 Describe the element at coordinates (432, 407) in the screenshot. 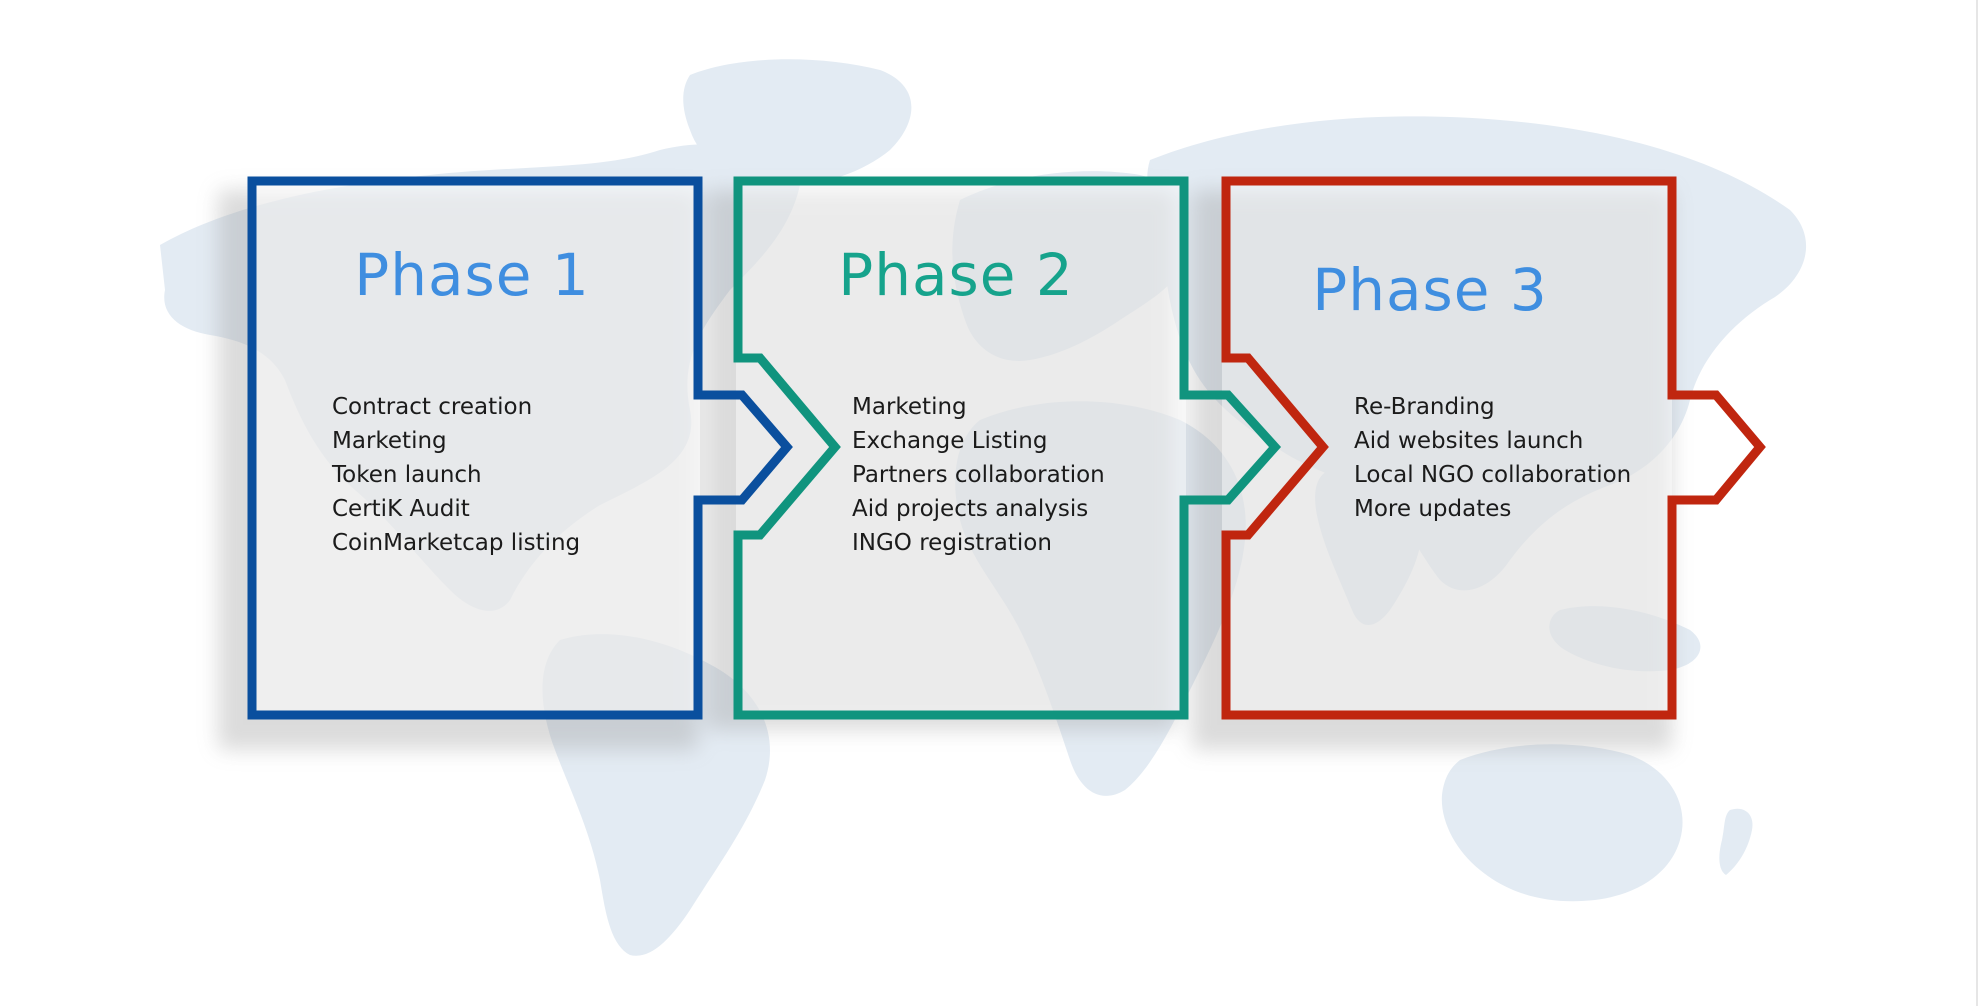

I see `phase-1-item: Contract creation` at that location.